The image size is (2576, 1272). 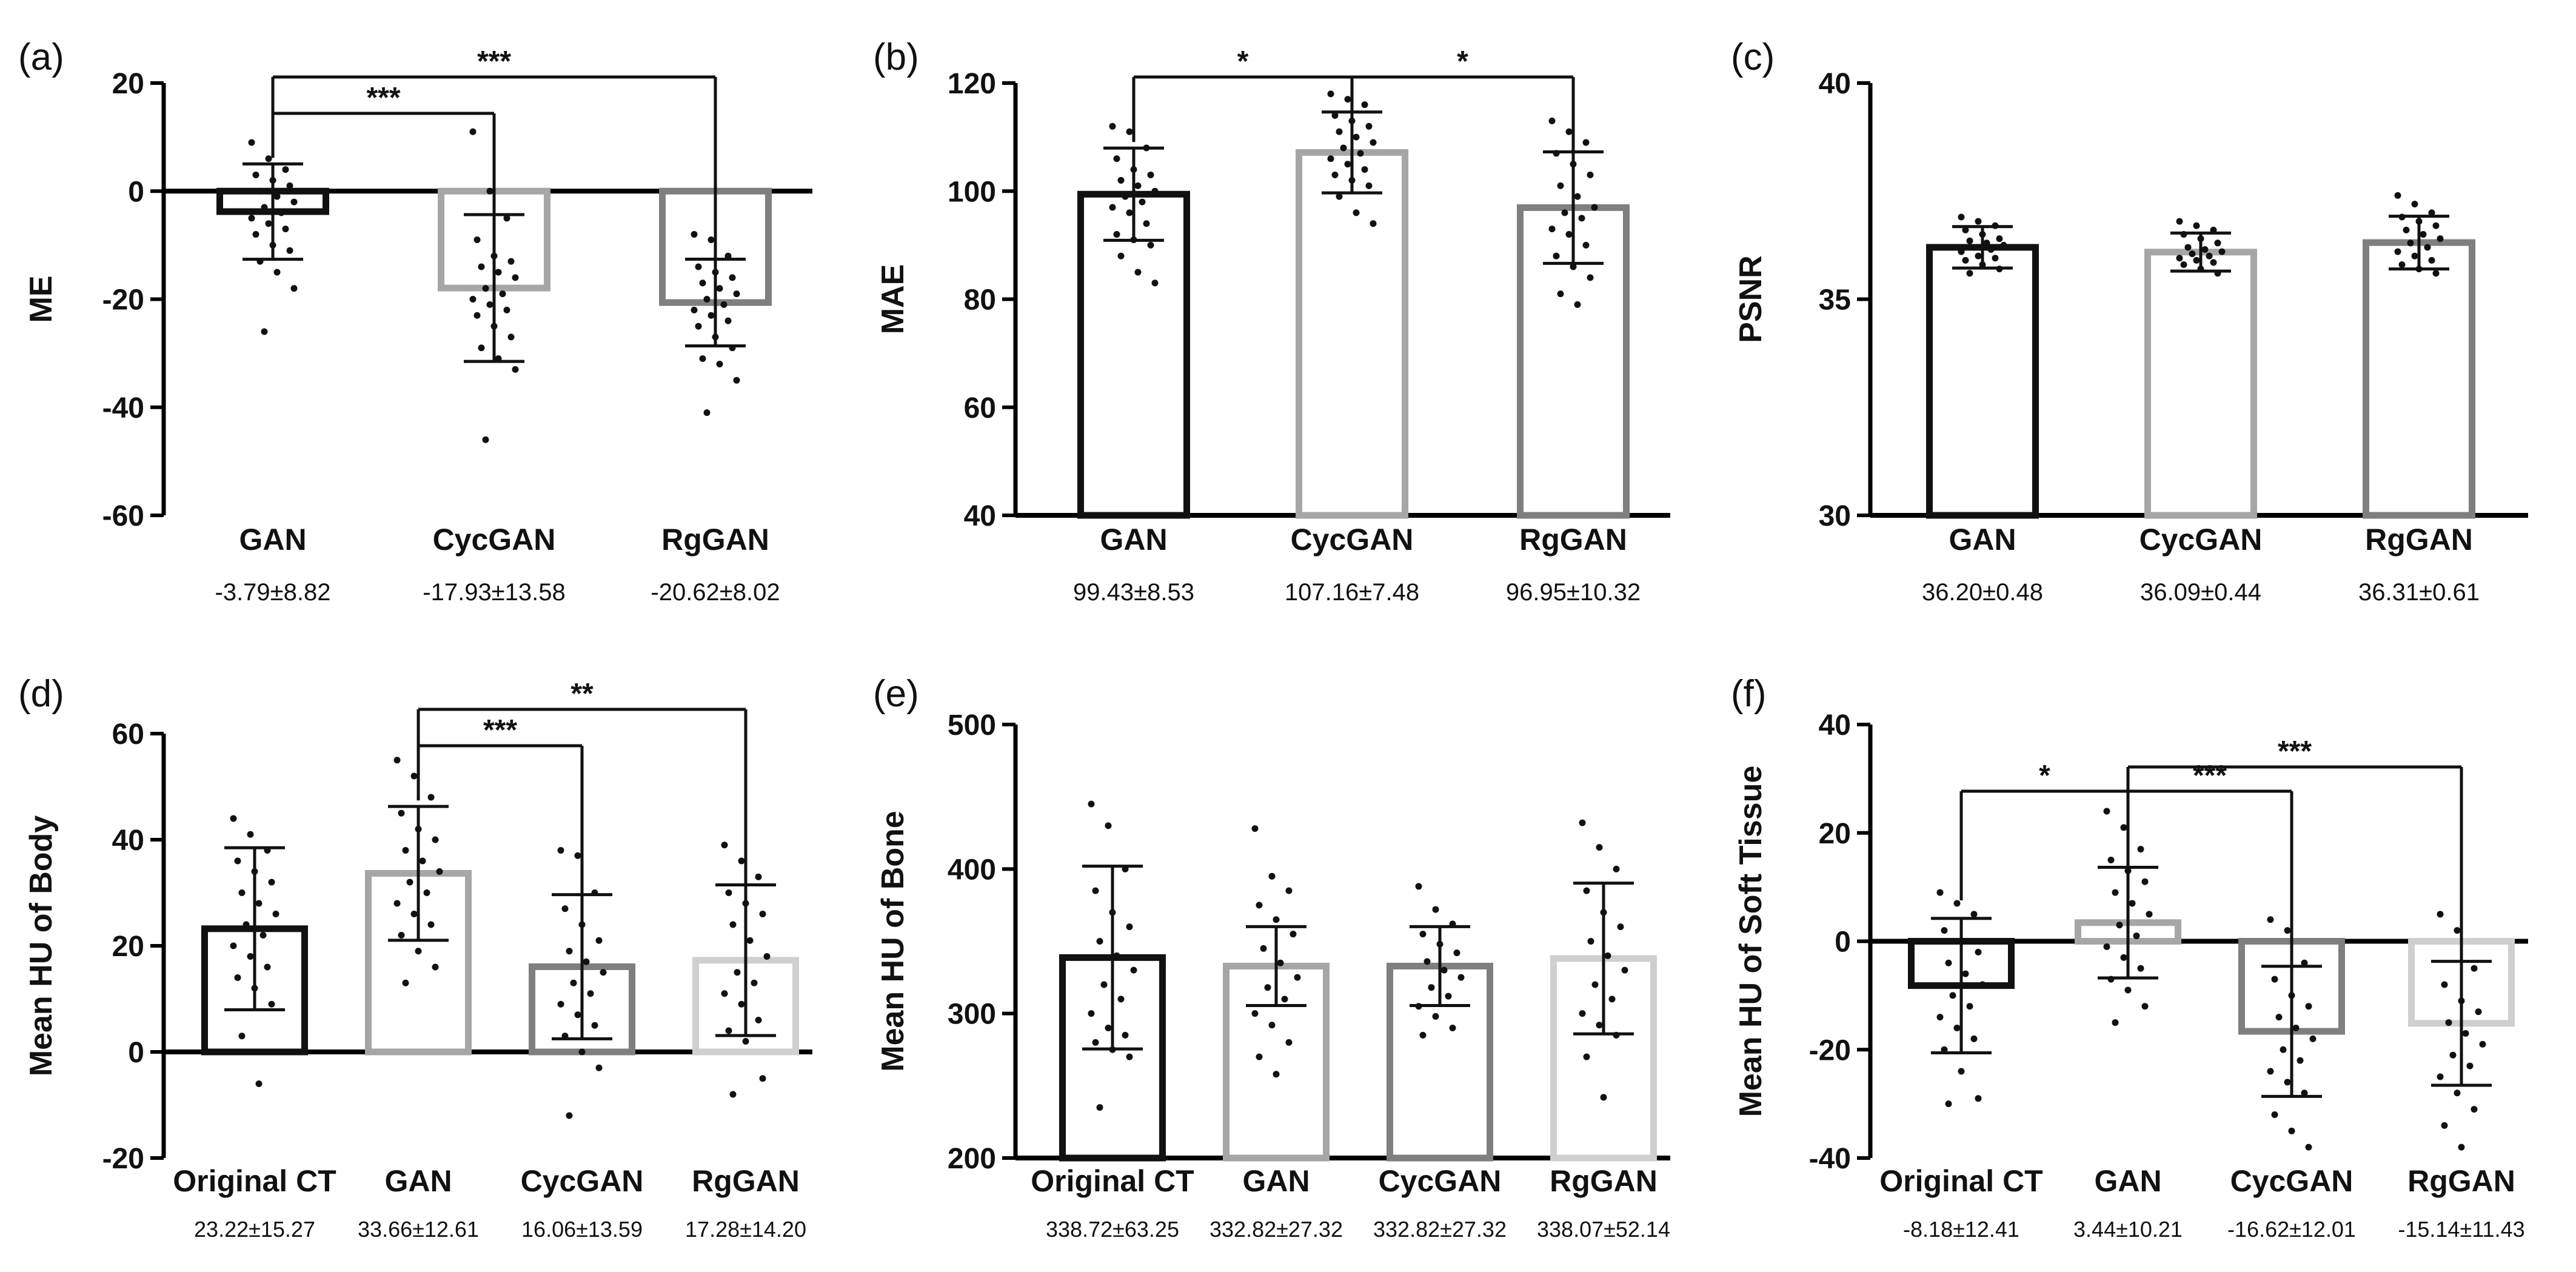 What do you see at coordinates (582, 694) in the screenshot?
I see `significance-label: **` at bounding box center [582, 694].